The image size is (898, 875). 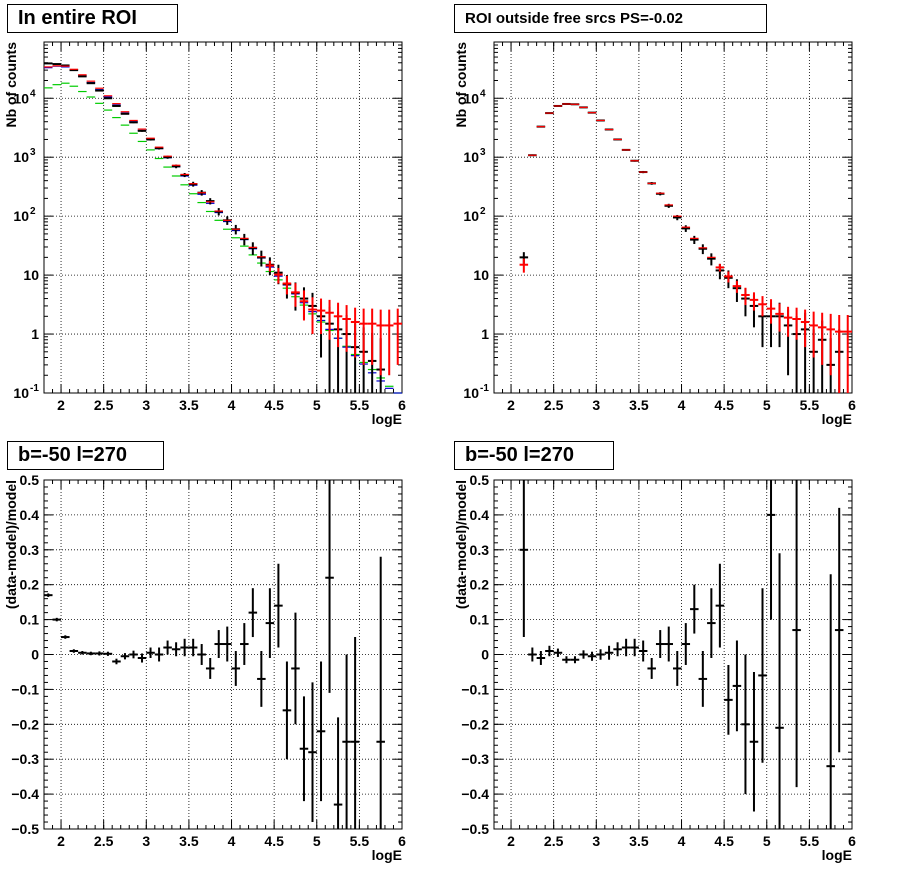 What do you see at coordinates (610, 18) in the screenshot?
I see `chart-title: ROI outside free srcs PS=-0.02` at bounding box center [610, 18].